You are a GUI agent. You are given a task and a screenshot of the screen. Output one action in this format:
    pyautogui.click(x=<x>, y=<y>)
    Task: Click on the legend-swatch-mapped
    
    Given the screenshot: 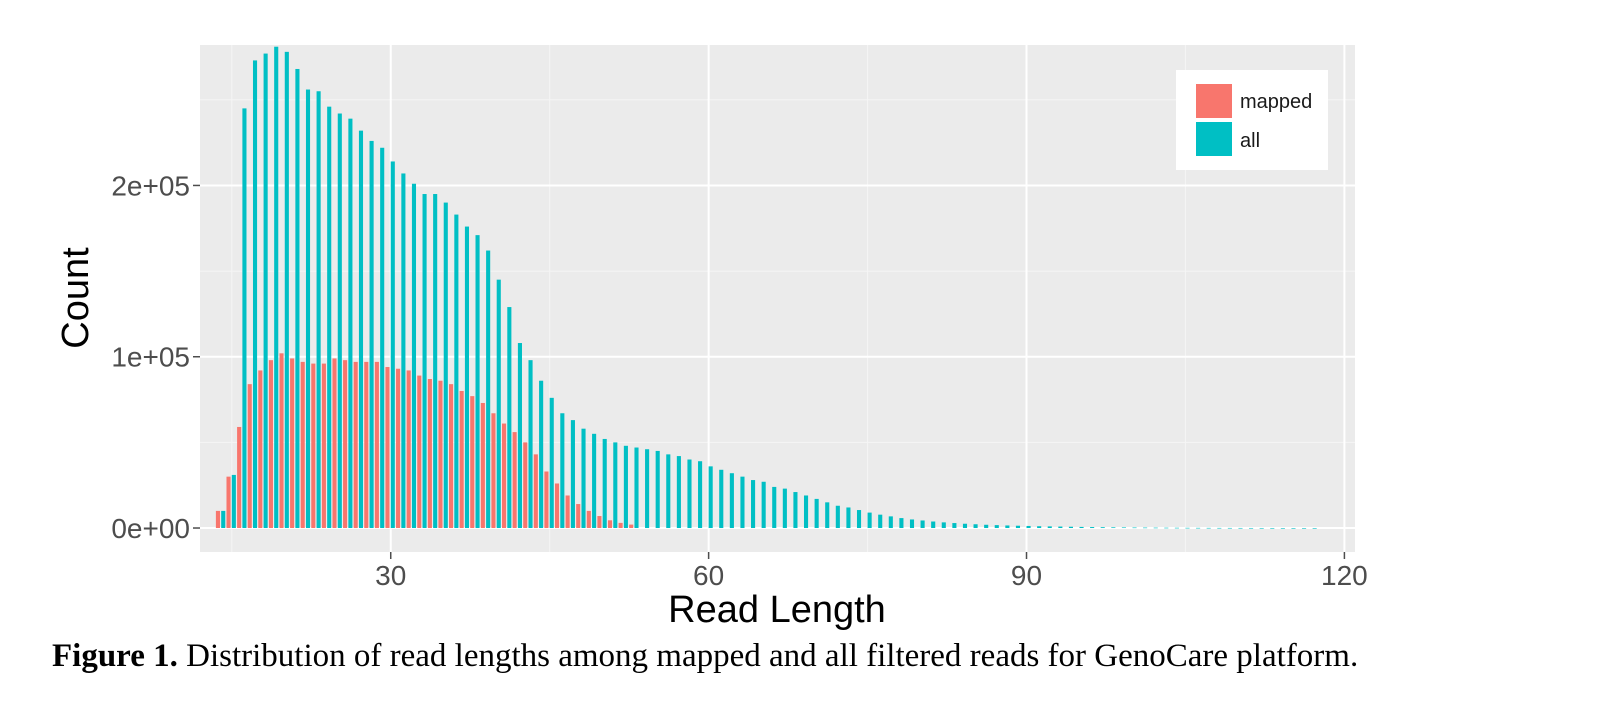 What is the action you would take?
    pyautogui.click(x=1214, y=101)
    